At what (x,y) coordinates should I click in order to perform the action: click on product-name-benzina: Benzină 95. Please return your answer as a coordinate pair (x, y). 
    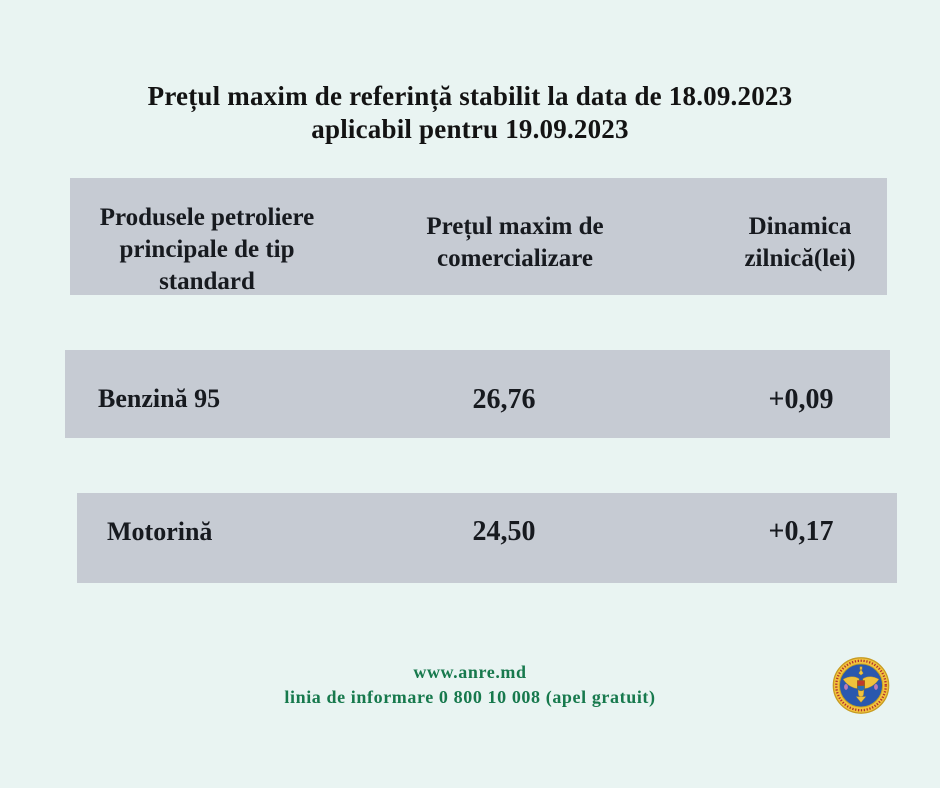
    Looking at the image, I should click on (159, 398).